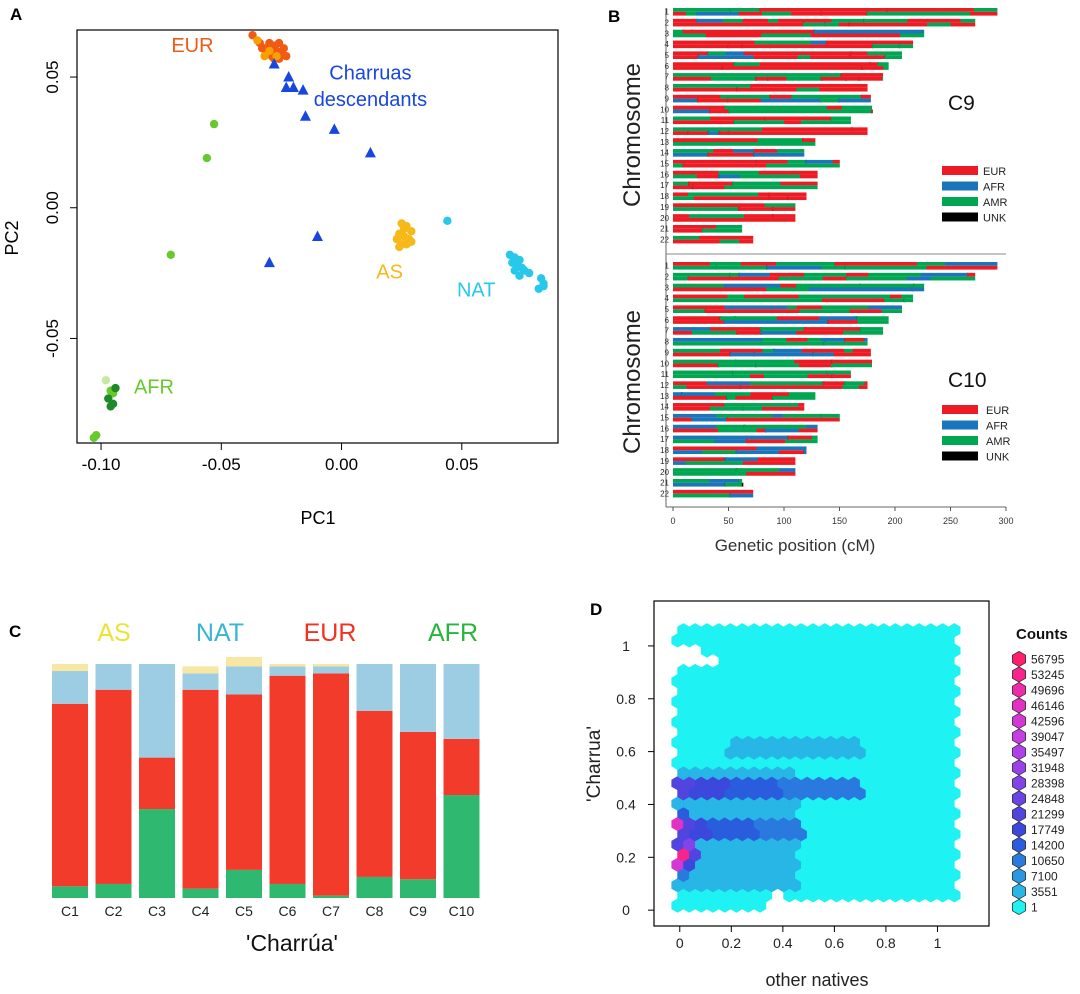 The width and height of the screenshot is (1080, 994). I want to click on hexbin-legend-count: 10650, so click(1048, 861).